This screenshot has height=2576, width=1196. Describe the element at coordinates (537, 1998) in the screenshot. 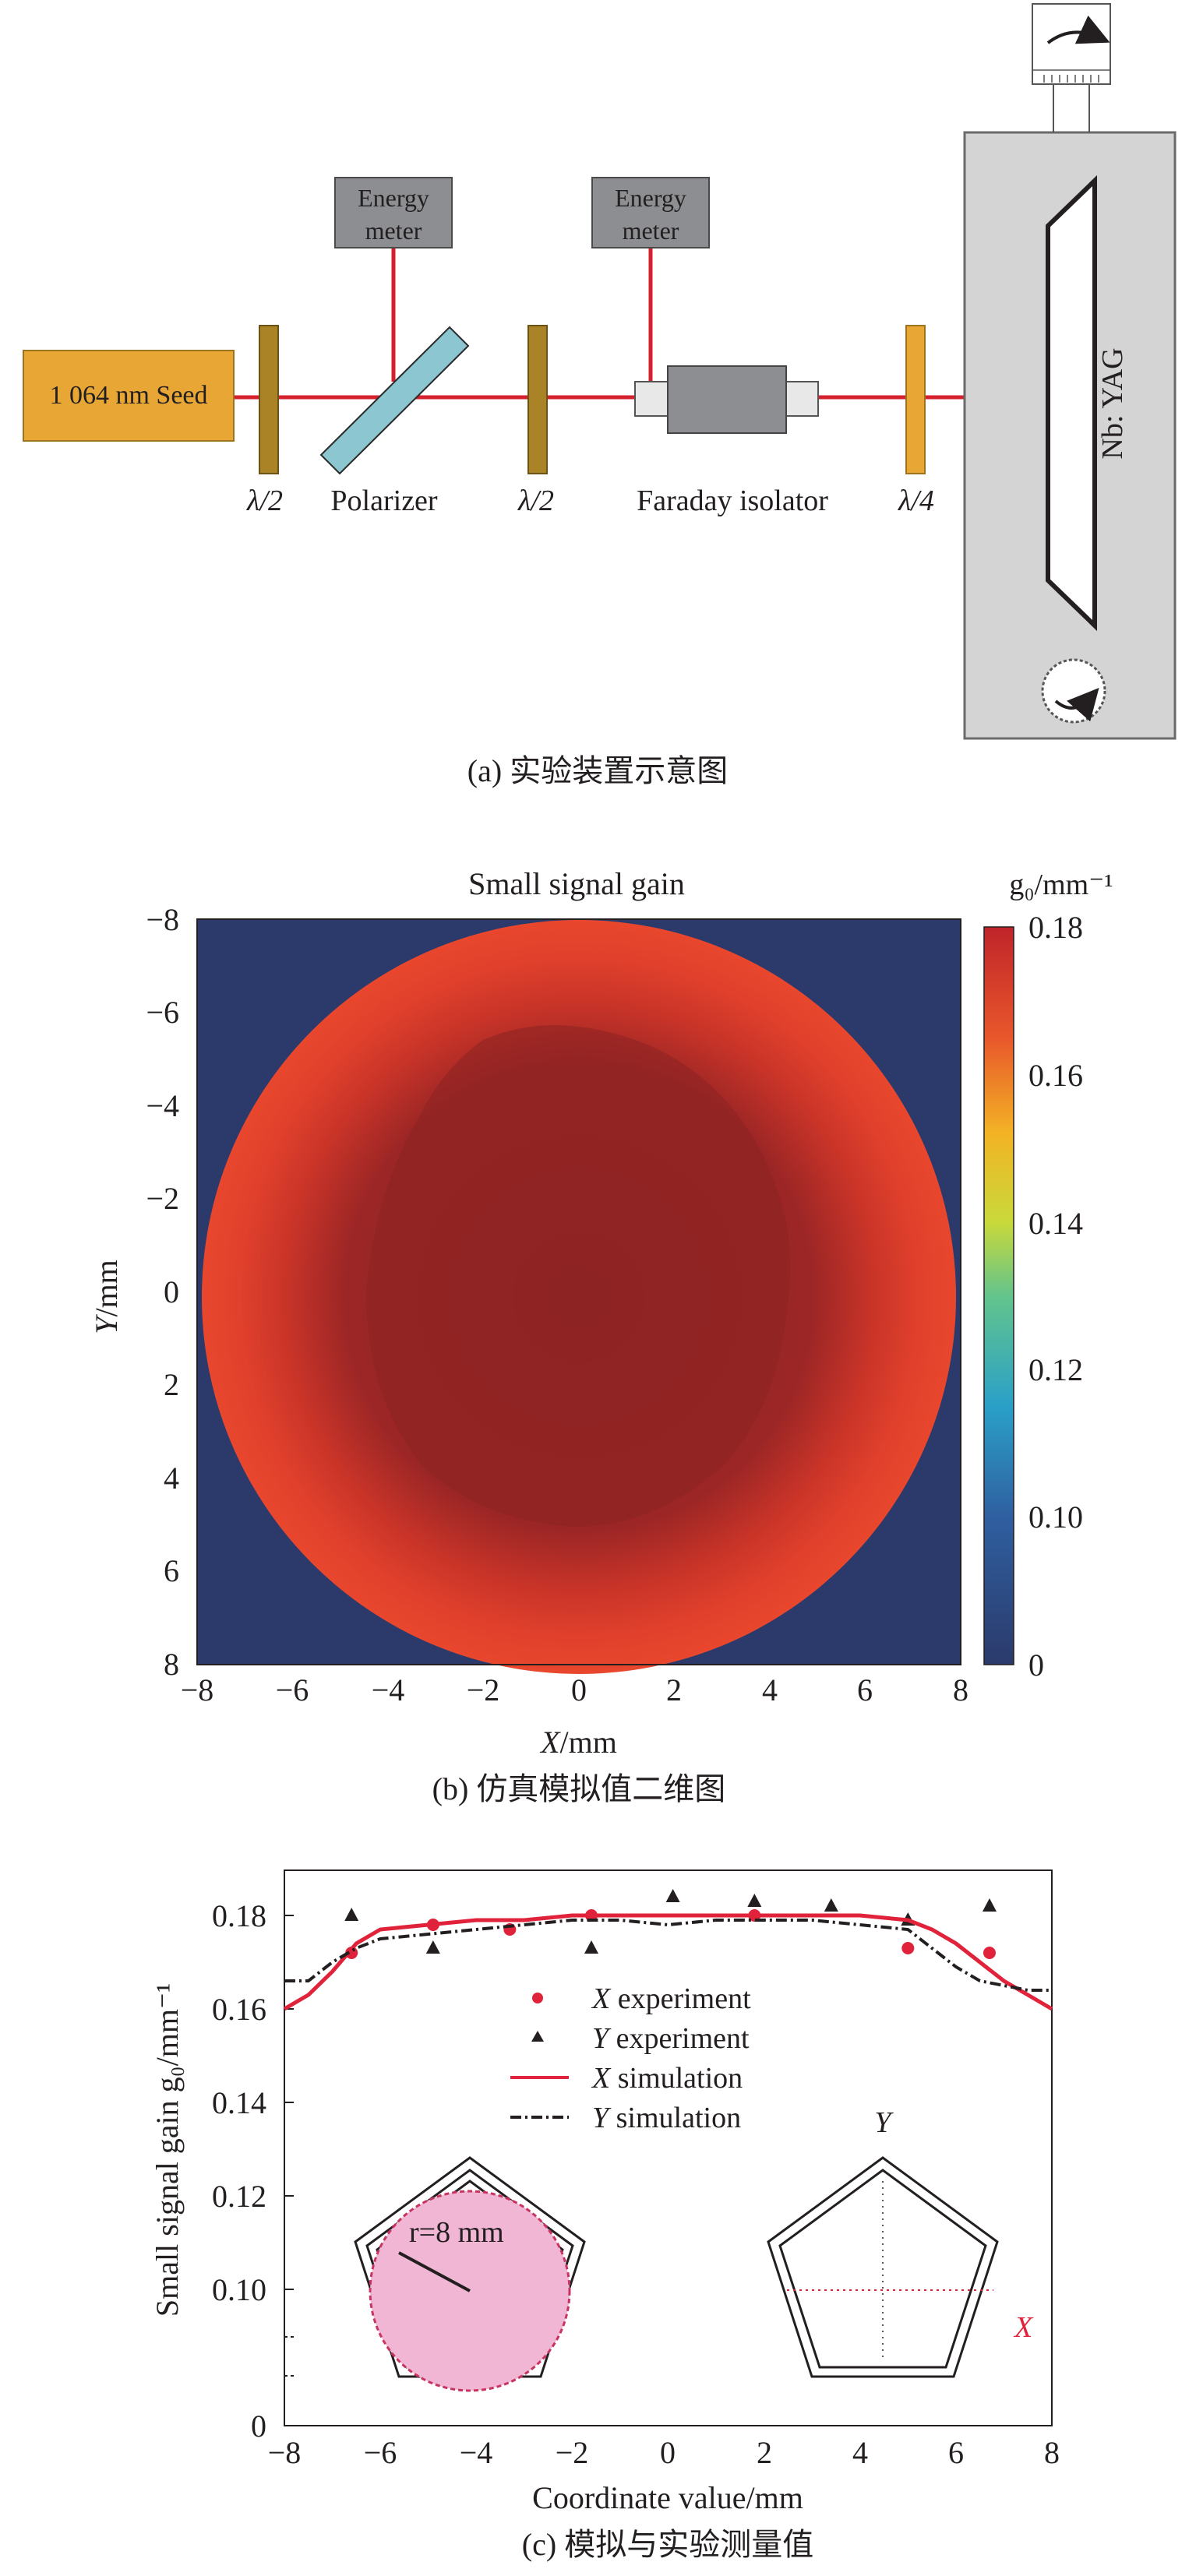

I see `legend-marker-x-exp` at that location.